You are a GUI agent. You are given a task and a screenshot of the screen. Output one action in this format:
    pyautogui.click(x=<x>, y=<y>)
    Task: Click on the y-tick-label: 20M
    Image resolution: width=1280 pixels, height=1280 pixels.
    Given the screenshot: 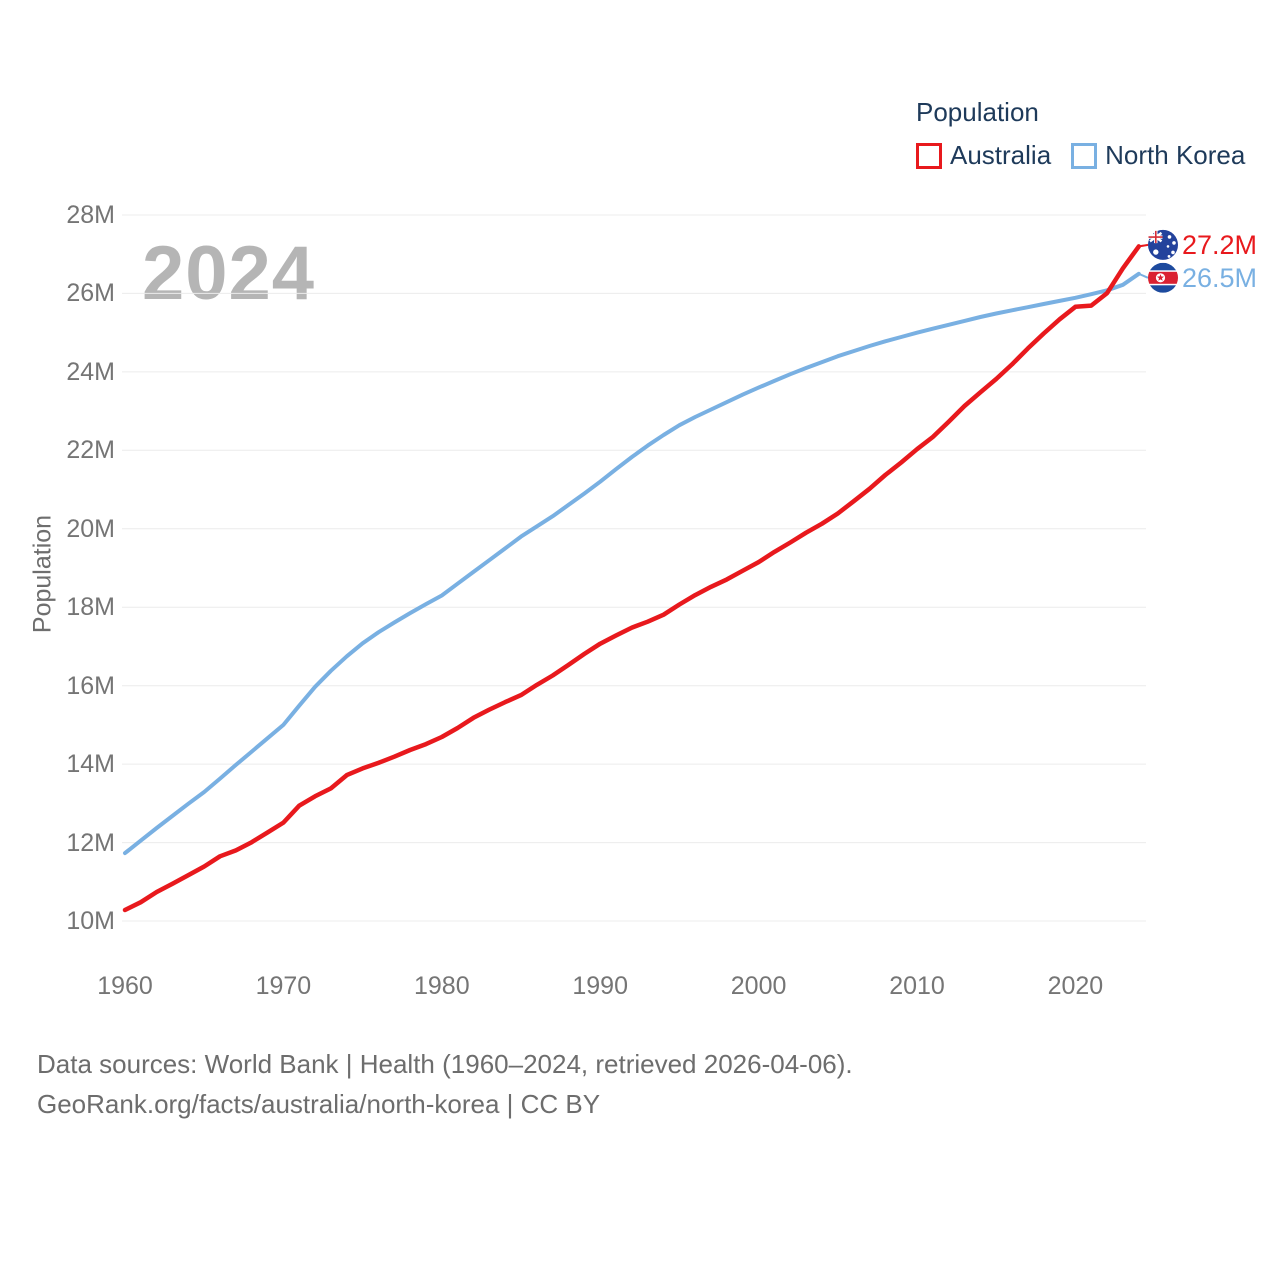 What is the action you would take?
    pyautogui.click(x=90, y=528)
    